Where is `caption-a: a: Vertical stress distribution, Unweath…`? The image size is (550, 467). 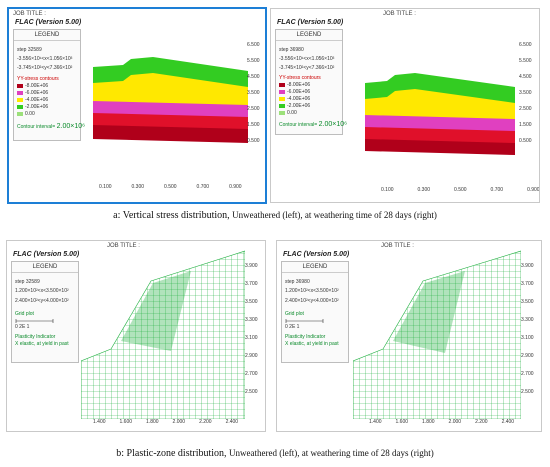 caption-a: a: Vertical stress distribution, Unweath… is located at coordinates (275, 215).